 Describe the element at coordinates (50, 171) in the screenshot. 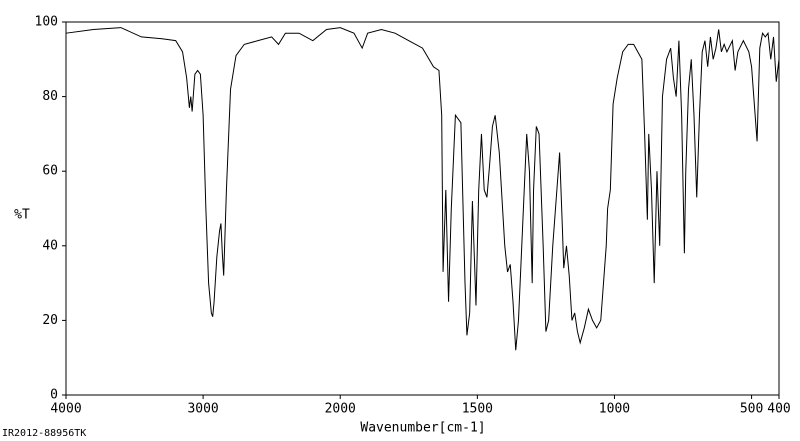

I see `y-tick-label: 60` at that location.